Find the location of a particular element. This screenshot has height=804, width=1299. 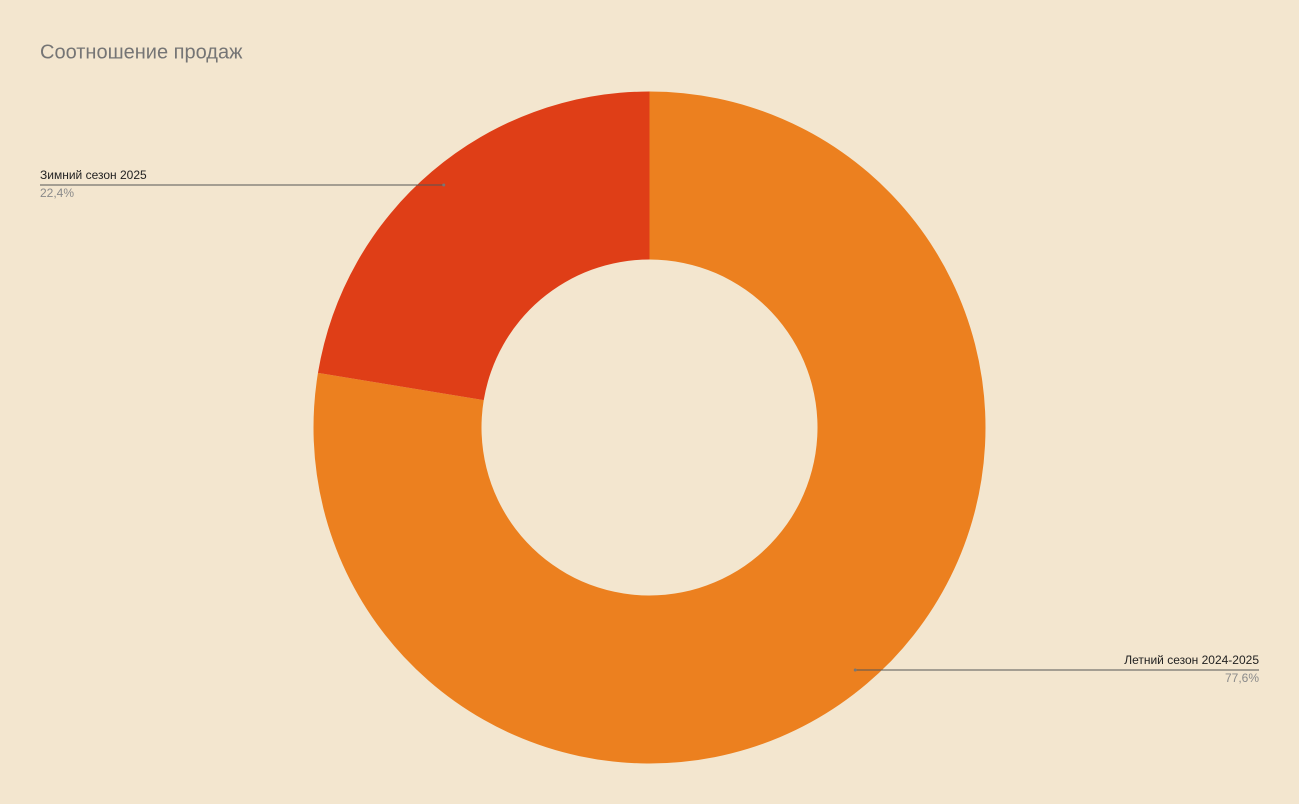

slice-label: Летний сезон 2024-2025 is located at coordinates (1191, 660).